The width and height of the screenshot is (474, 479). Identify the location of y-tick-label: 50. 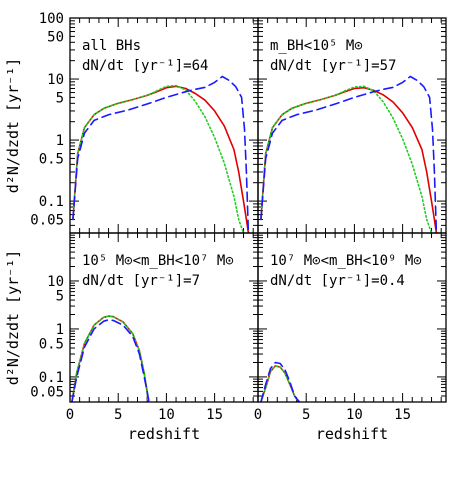
(55, 37).